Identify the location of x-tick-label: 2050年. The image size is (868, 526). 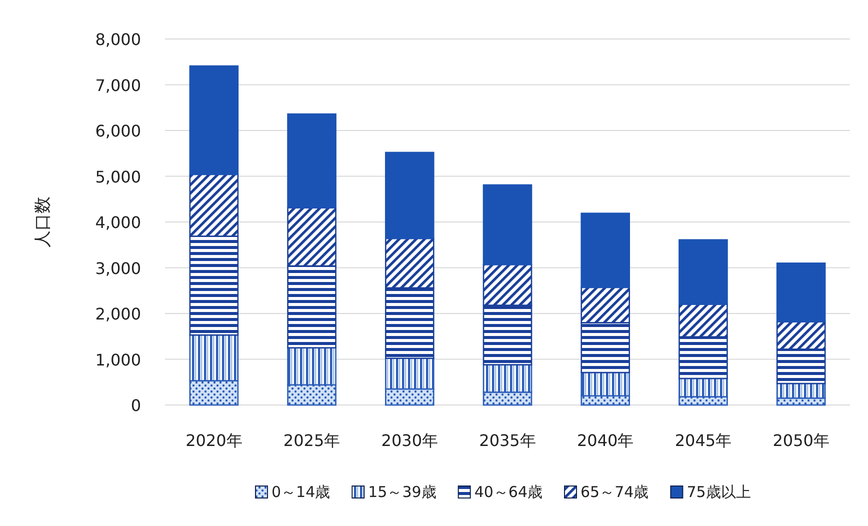
(801, 440).